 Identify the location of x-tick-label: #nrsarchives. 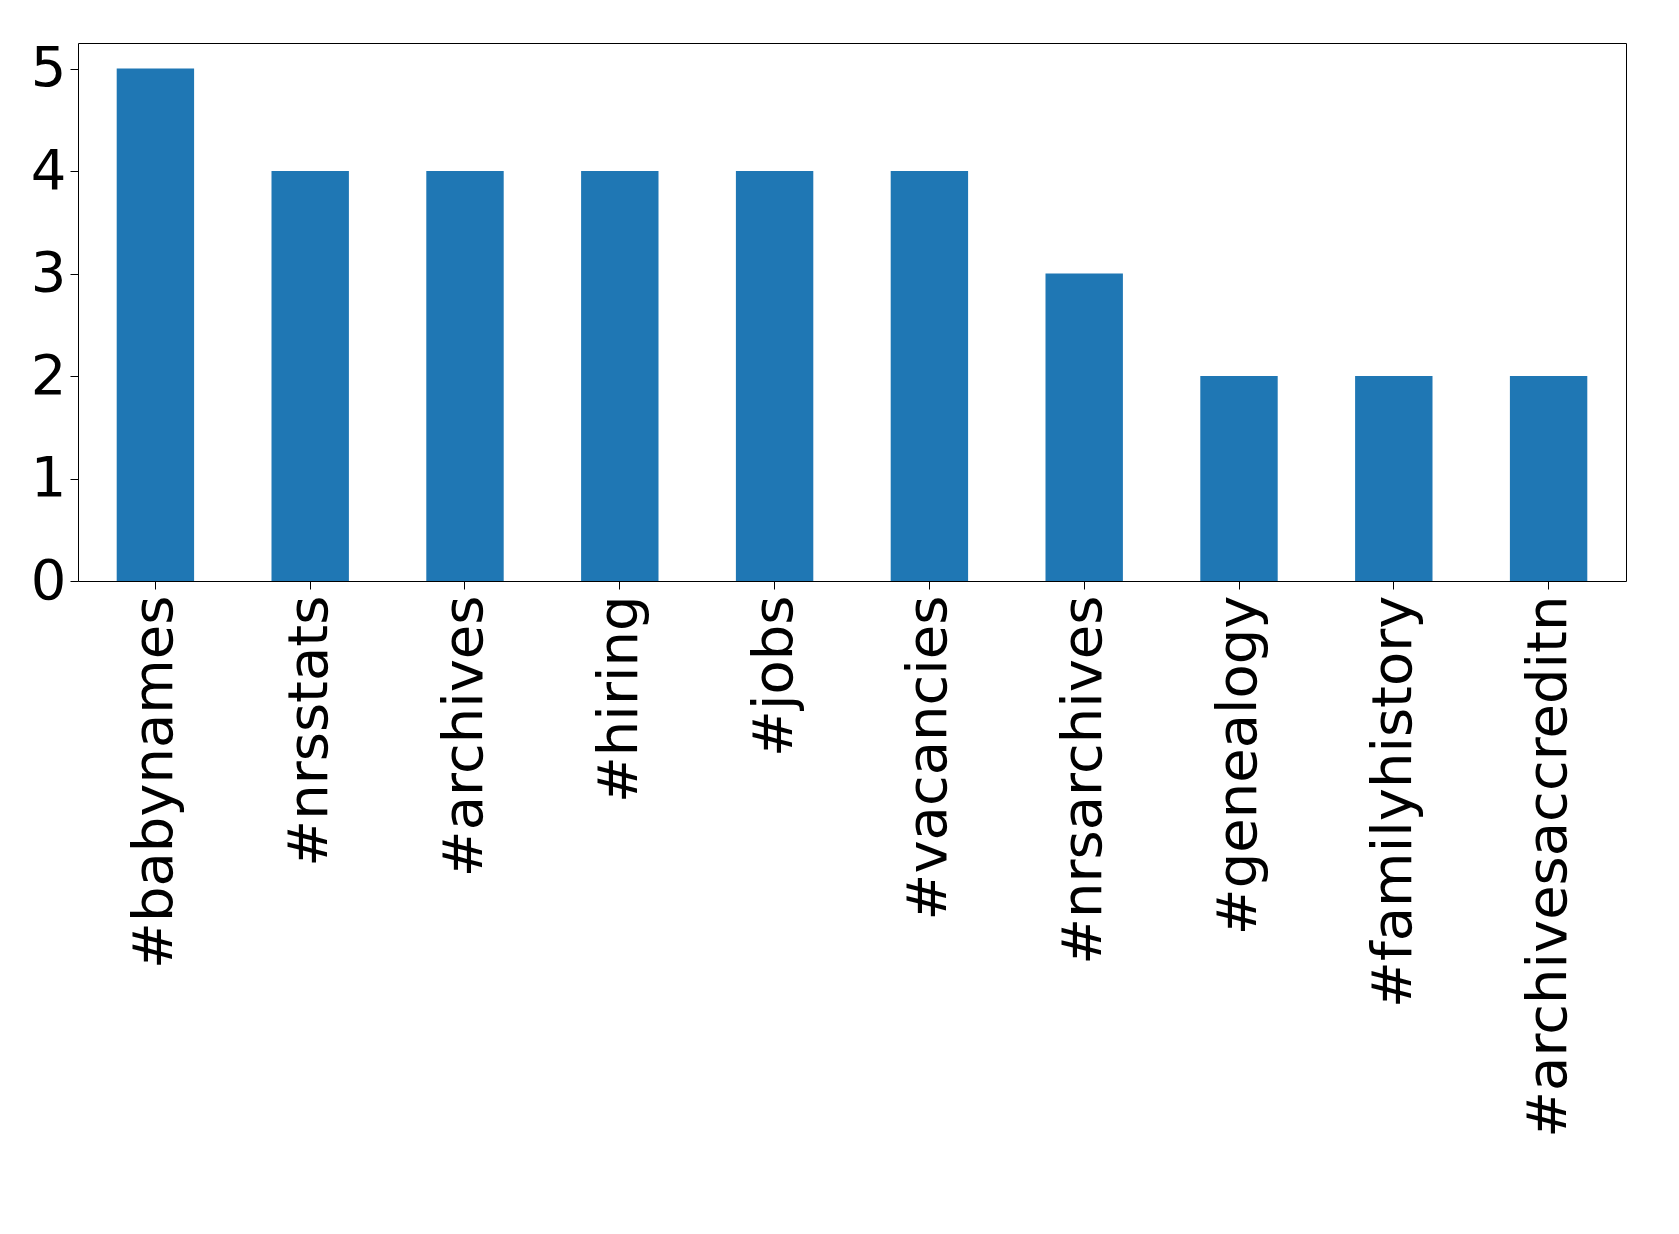
(1082, 780).